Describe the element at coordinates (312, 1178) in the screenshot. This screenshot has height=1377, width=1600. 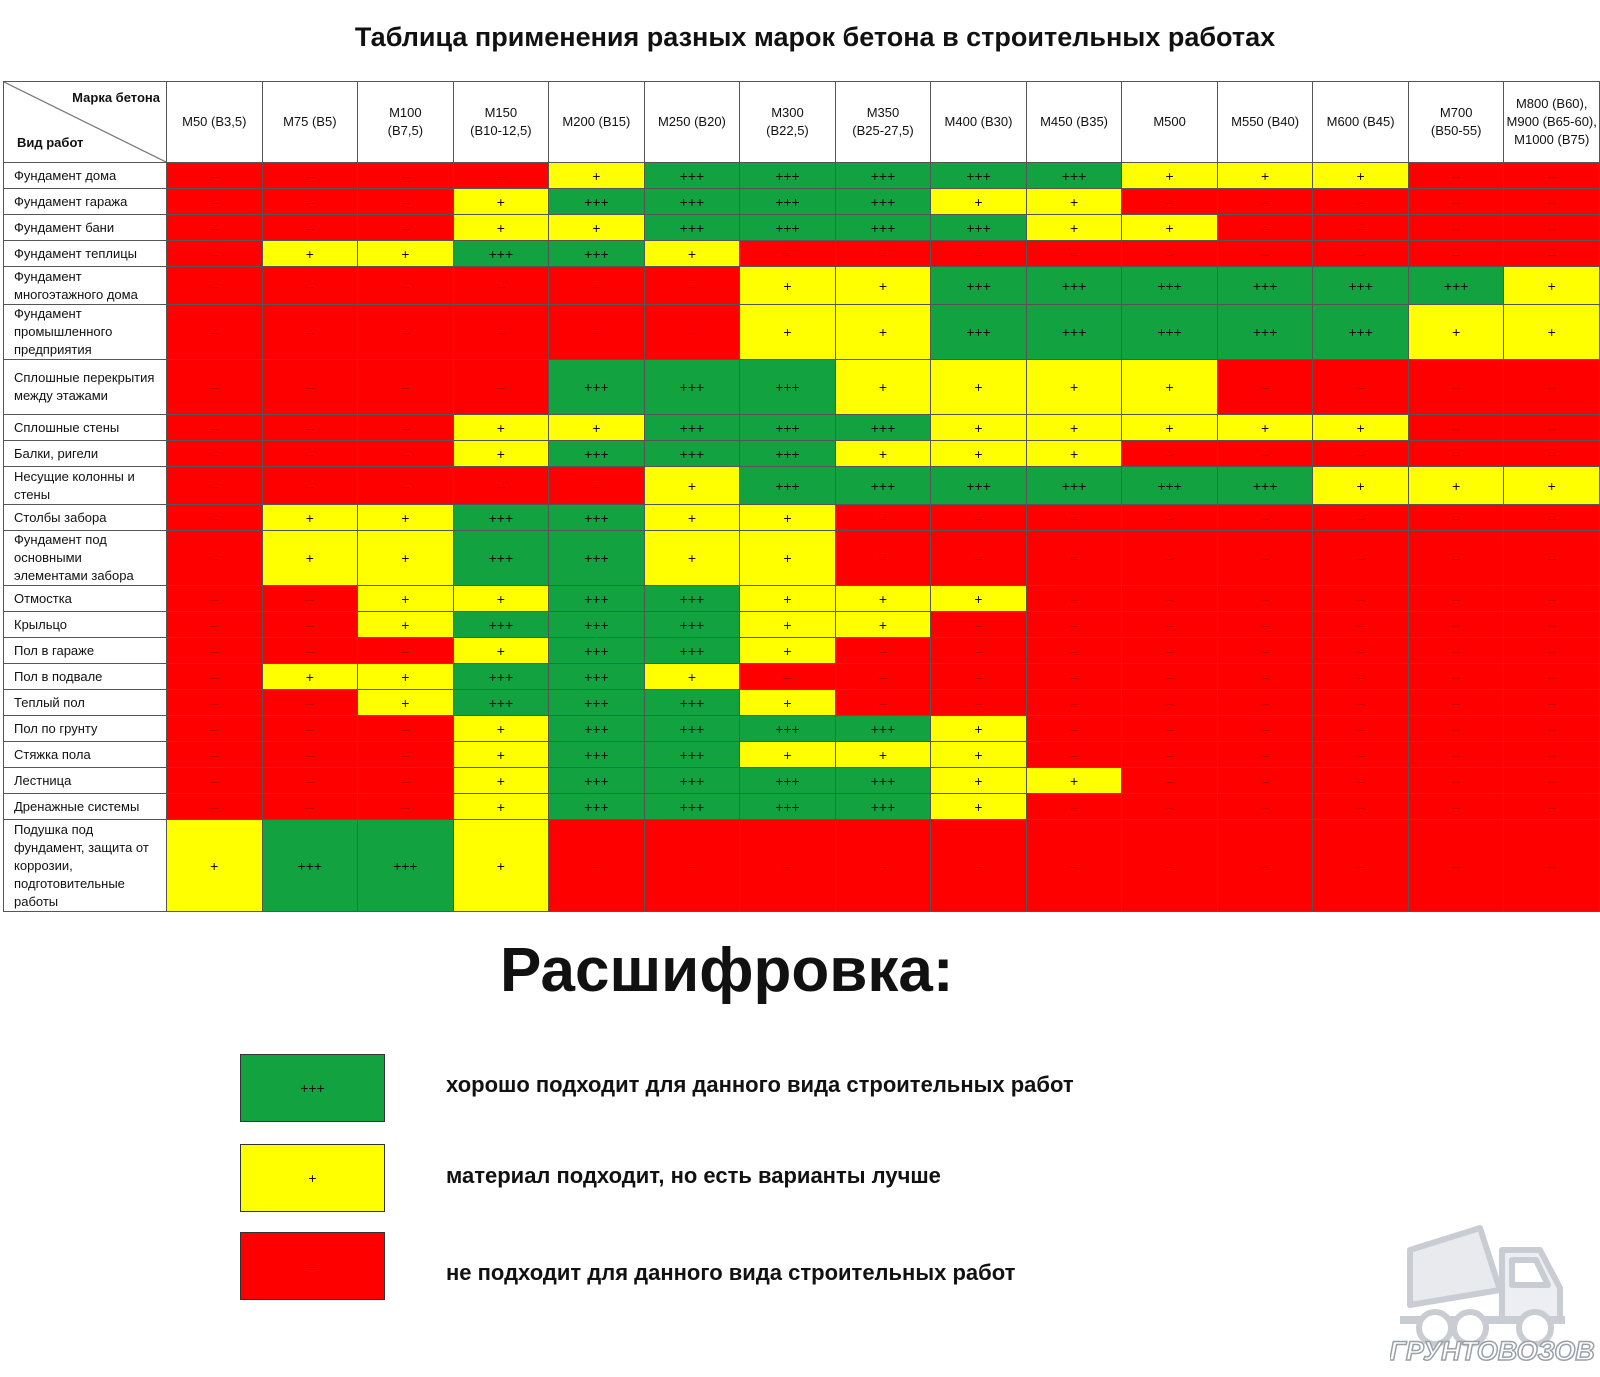
I see `legend-swatch-ok: +` at that location.